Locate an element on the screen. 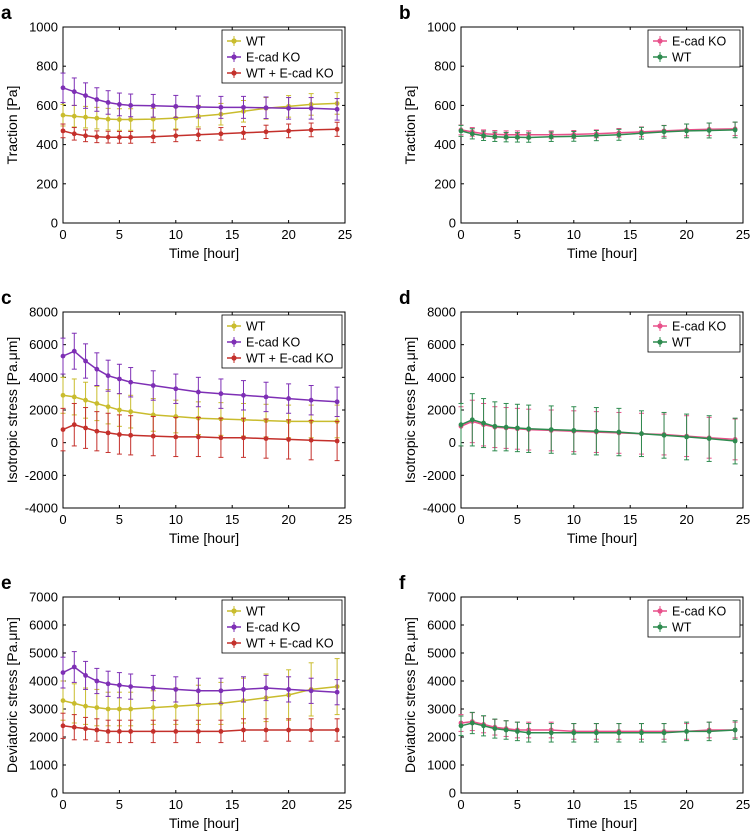 This screenshot has width=750, height=835. y-tick-label: 6000 is located at coordinates (43, 344).